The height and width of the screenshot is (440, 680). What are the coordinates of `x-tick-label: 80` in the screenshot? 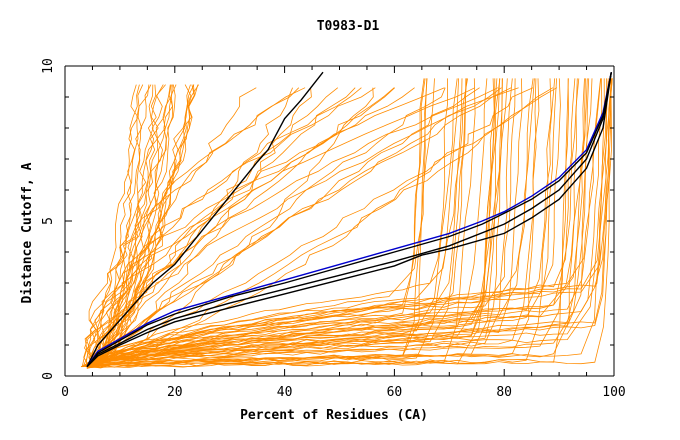 It's located at (504, 392).